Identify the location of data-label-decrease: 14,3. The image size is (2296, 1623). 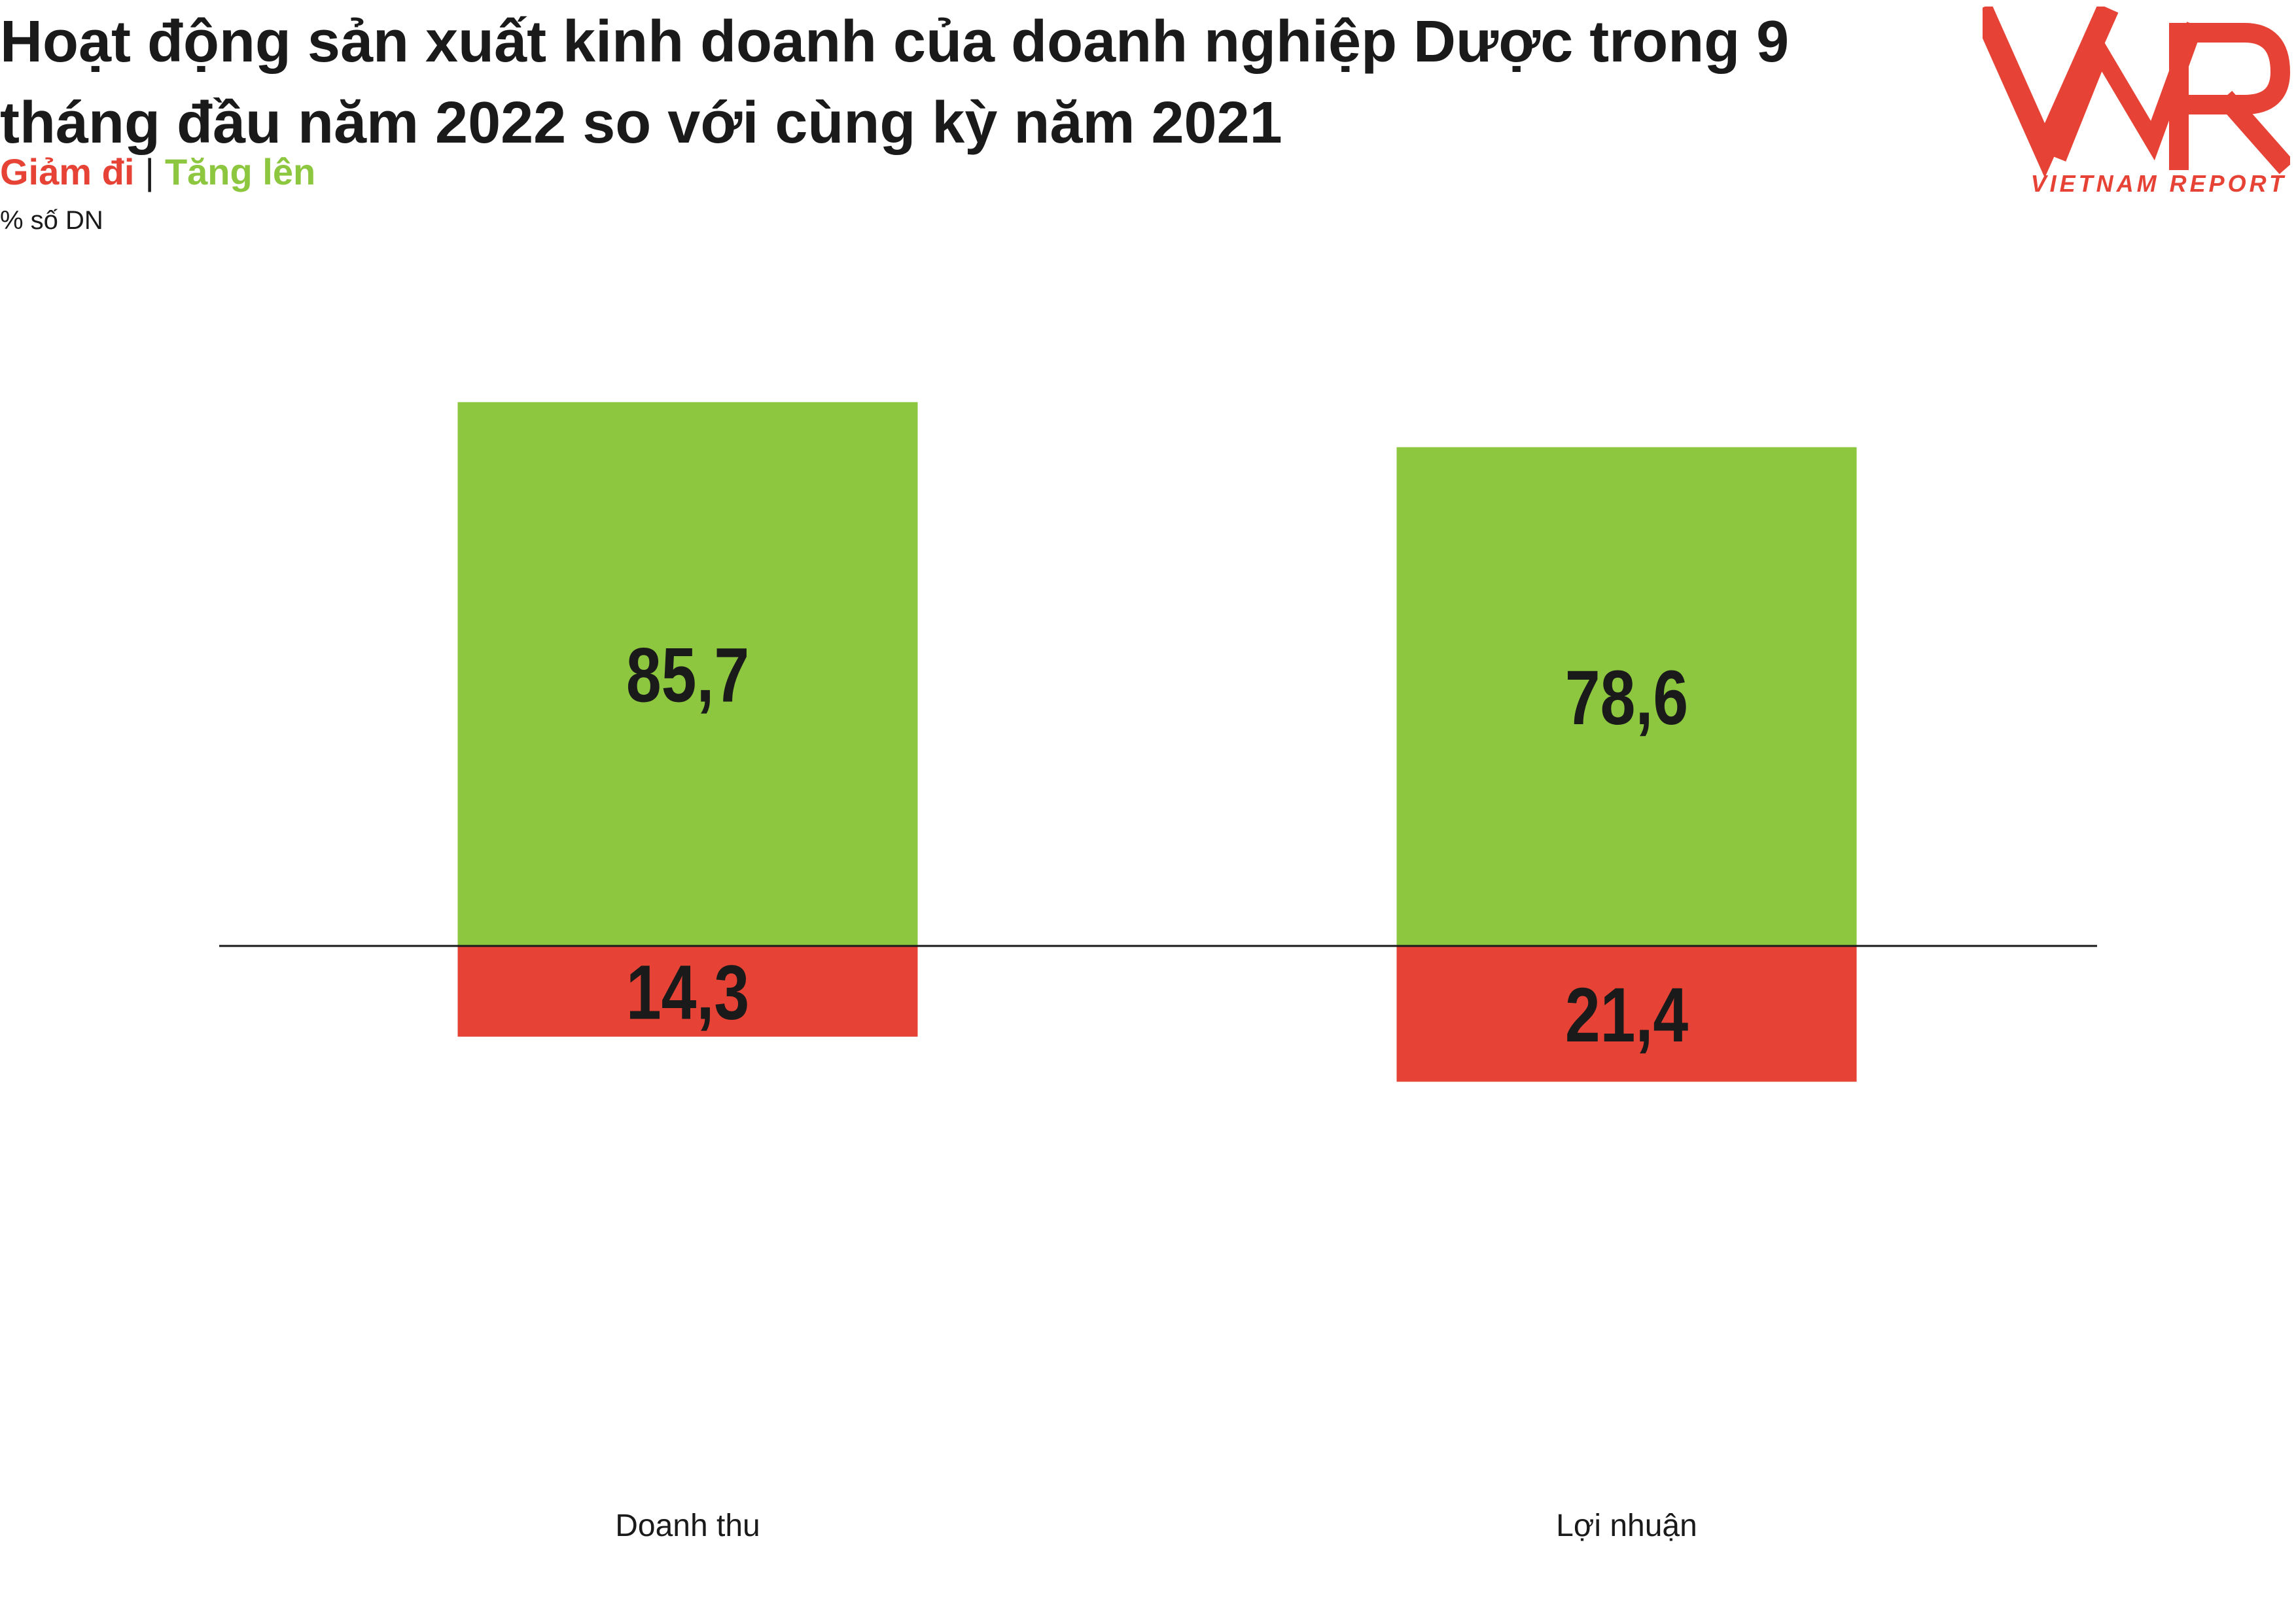
(687, 992).